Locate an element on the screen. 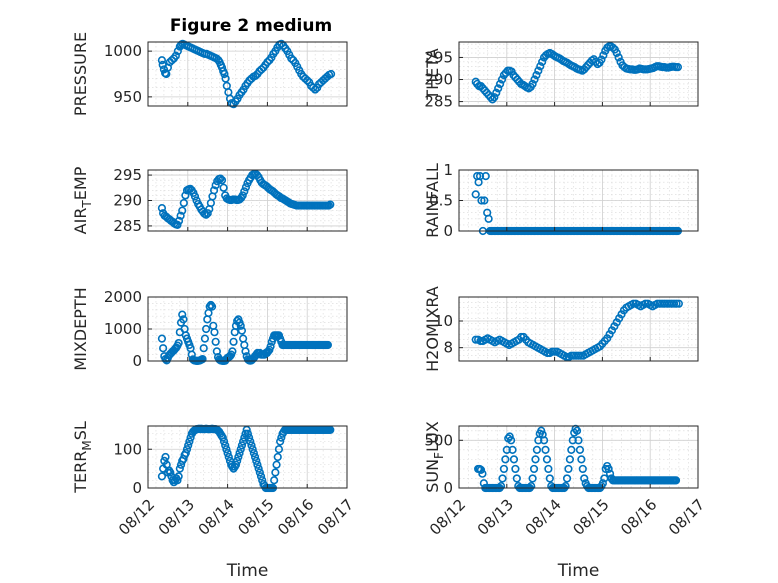 Image resolution: width=778 pixels, height=583 pixels. axes-border-pressure is located at coordinates (247, 74).